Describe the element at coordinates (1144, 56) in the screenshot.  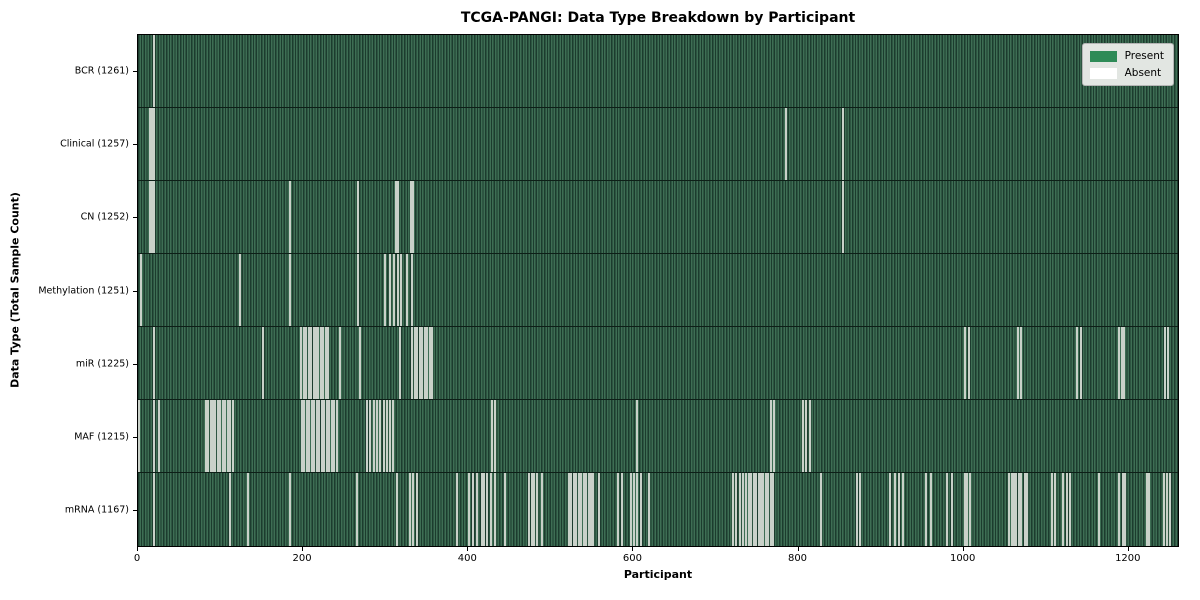
I see `legend-present-label: Present` at that location.